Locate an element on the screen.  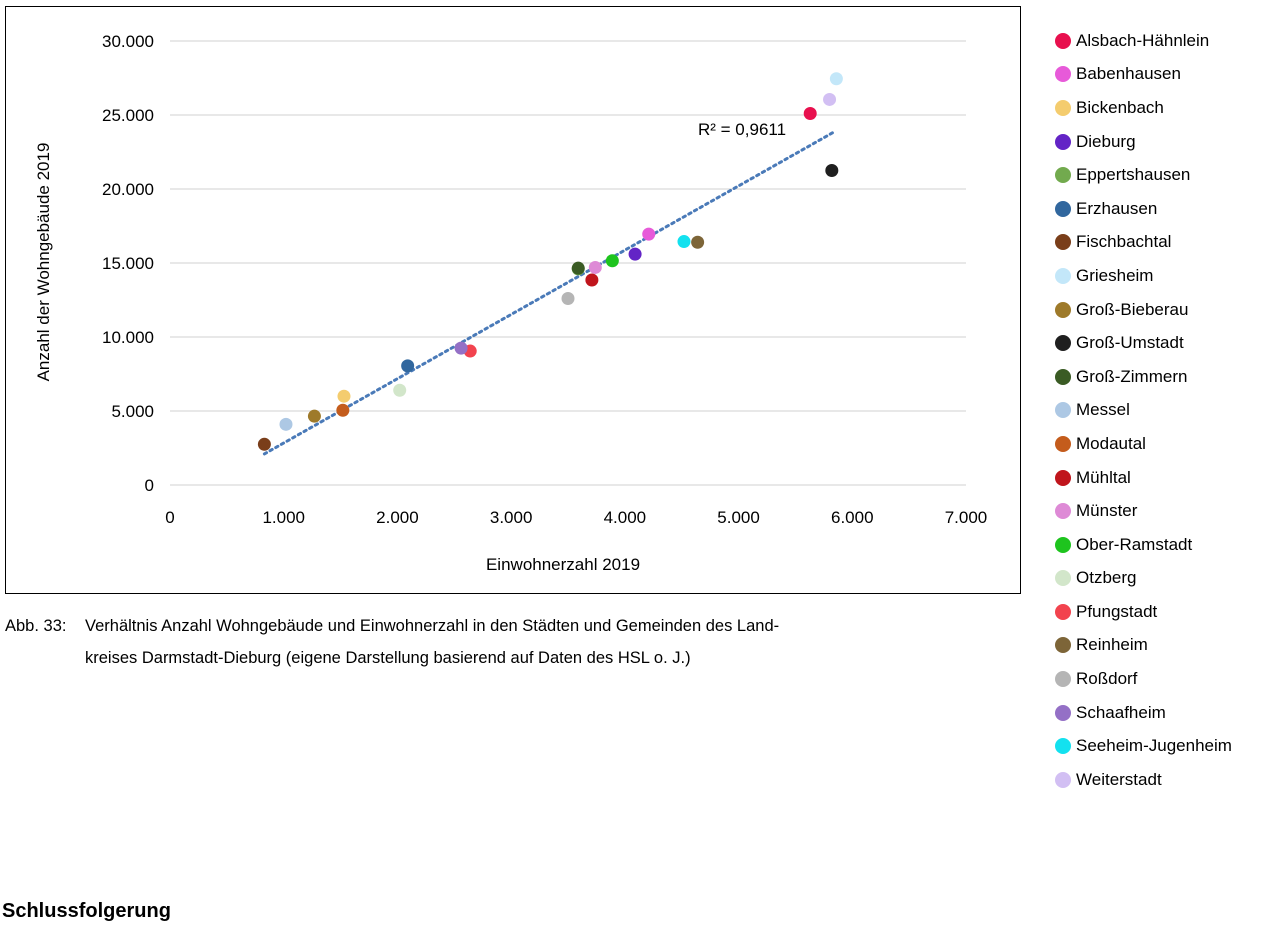
legend-label: Weiterstadt is located at coordinates (1119, 779).